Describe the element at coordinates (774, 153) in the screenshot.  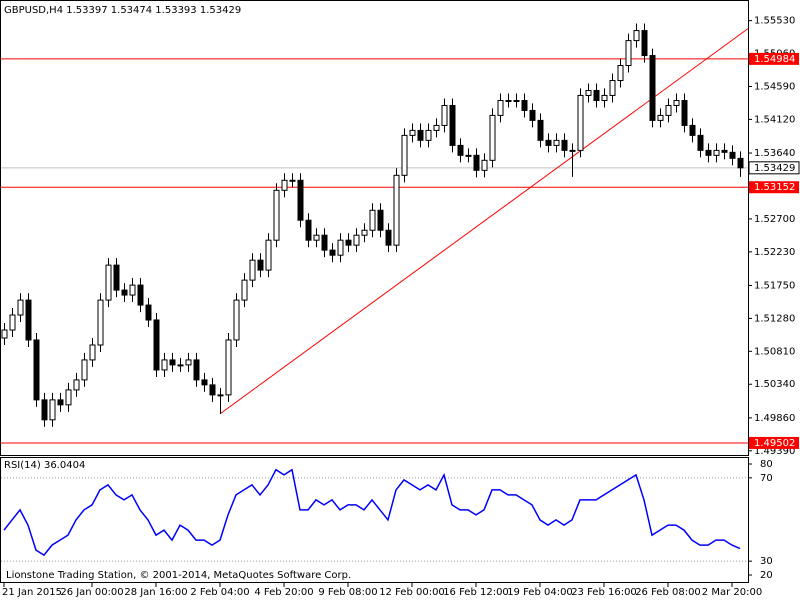
I see `y-tick-label: 1.53640` at that location.